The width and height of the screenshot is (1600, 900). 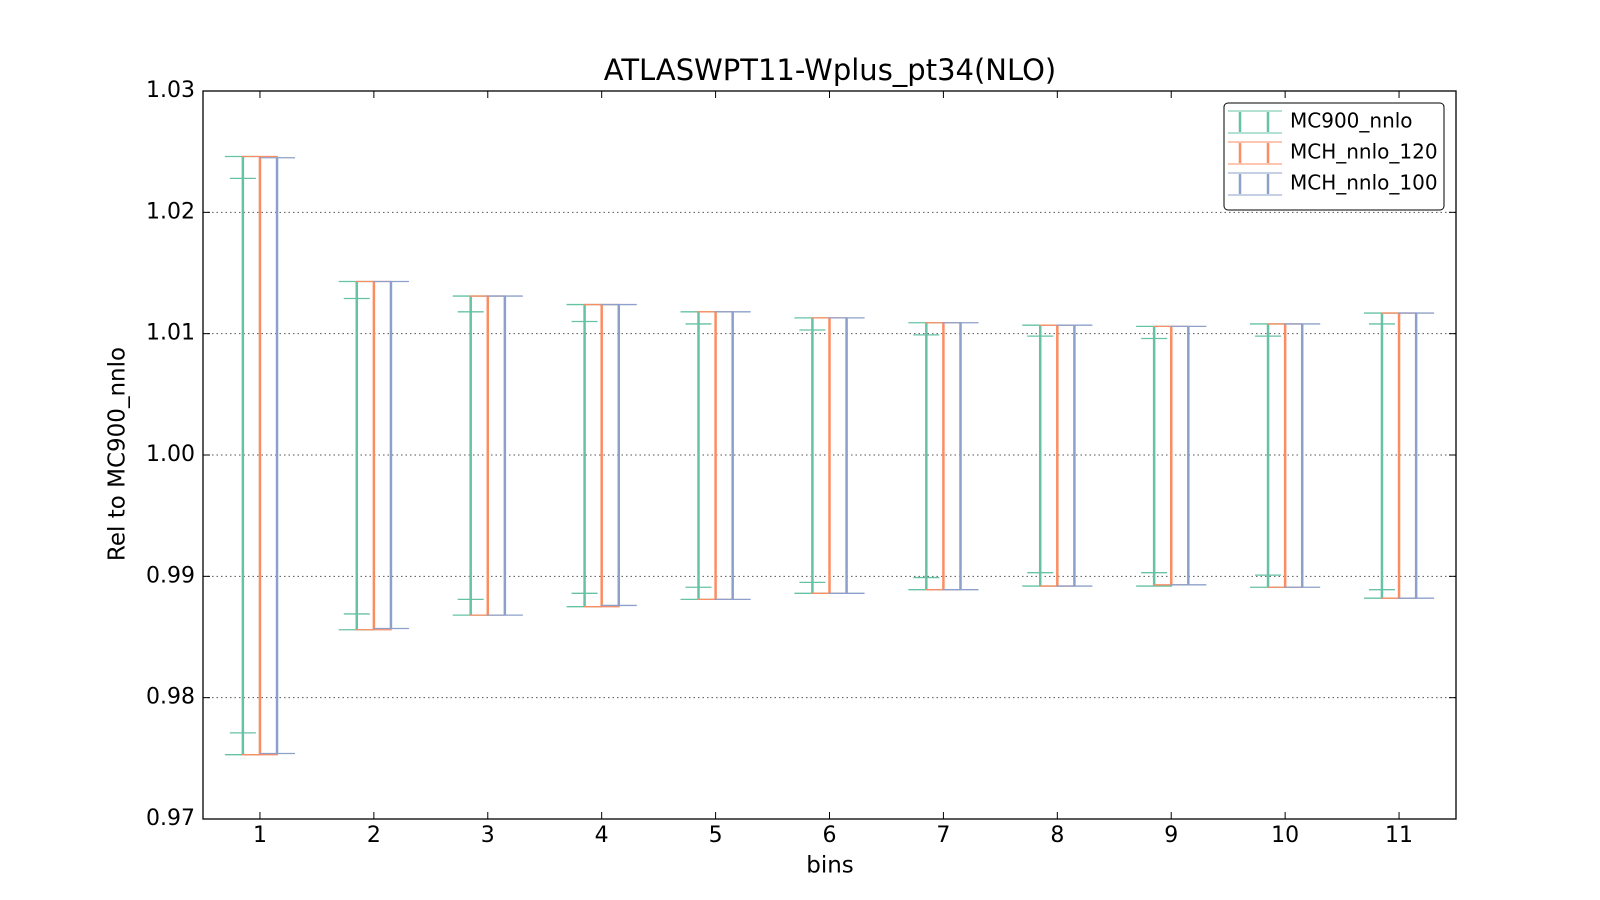 What do you see at coordinates (374, 835) in the screenshot?
I see `x-tick-label: 2` at bounding box center [374, 835].